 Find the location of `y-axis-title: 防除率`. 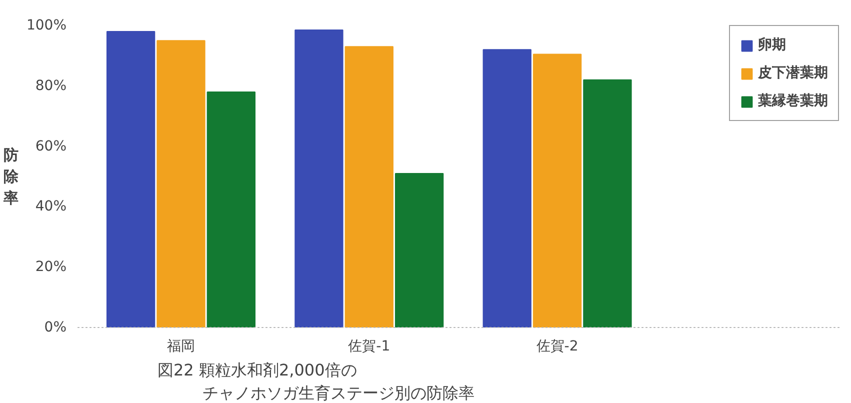

y-axis-title: 防除率 is located at coordinates (11, 177).